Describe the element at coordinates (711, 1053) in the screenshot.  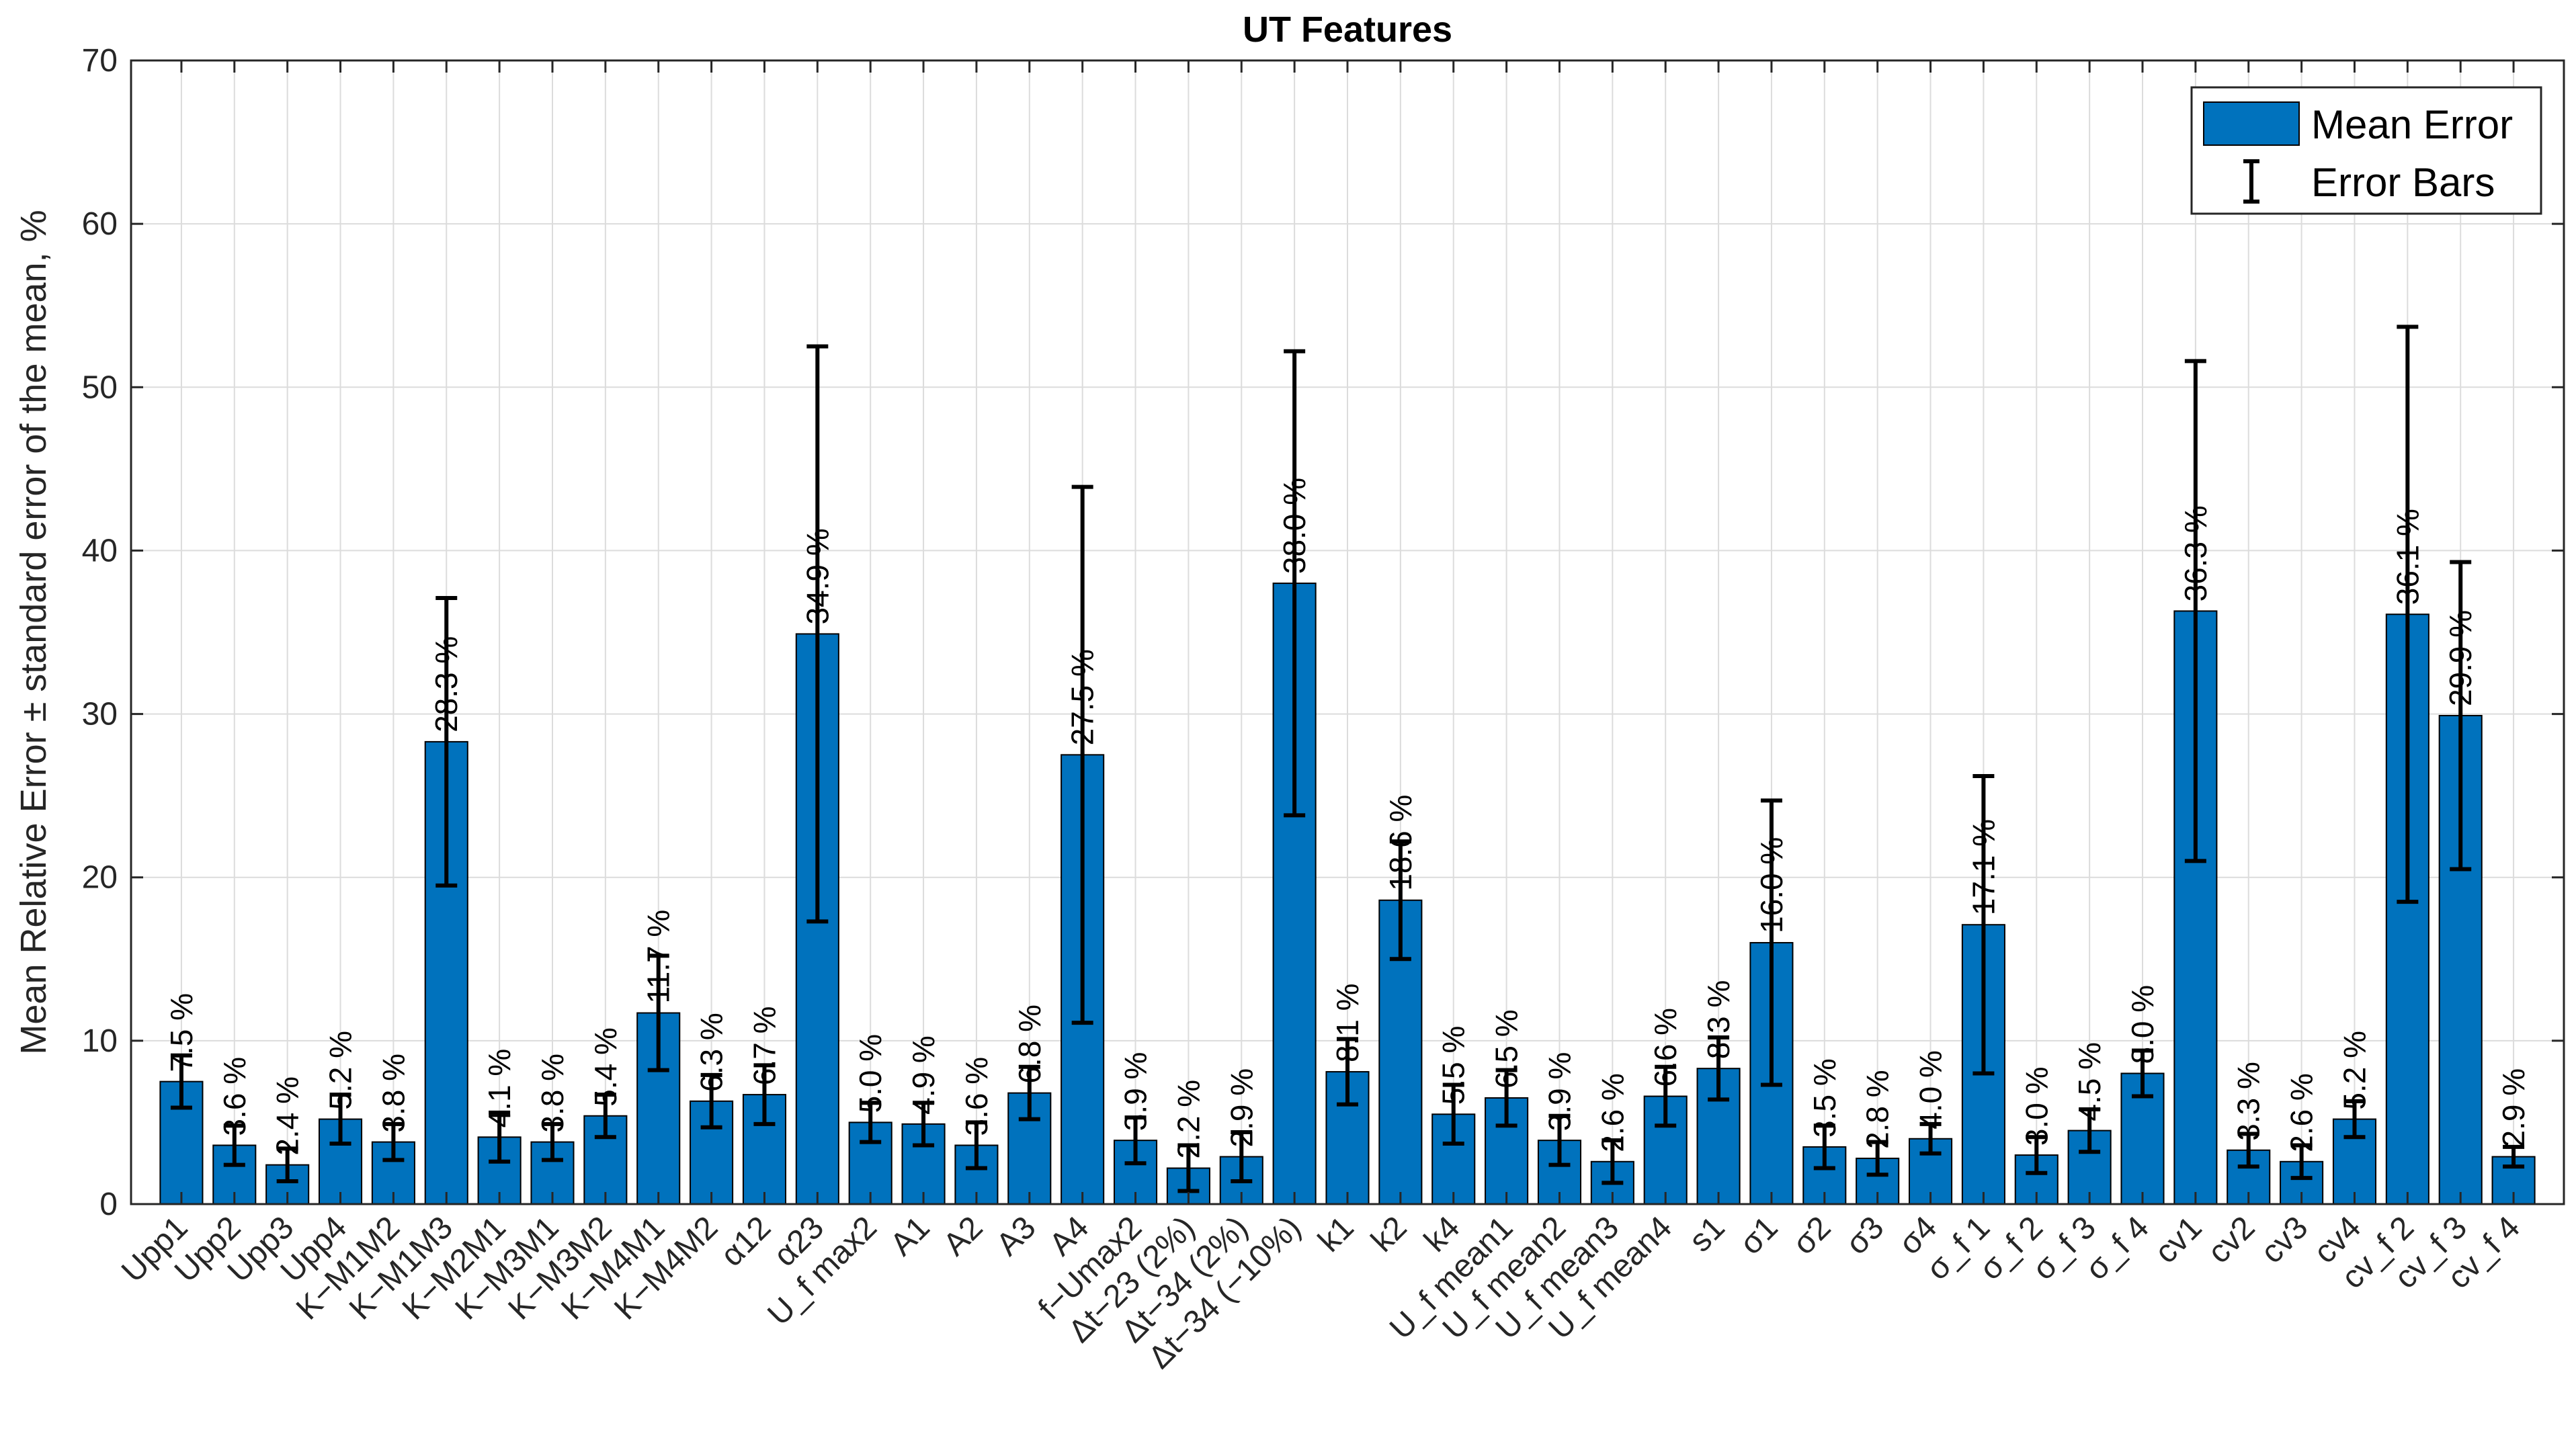
I see `data-label: 6.3 %` at that location.